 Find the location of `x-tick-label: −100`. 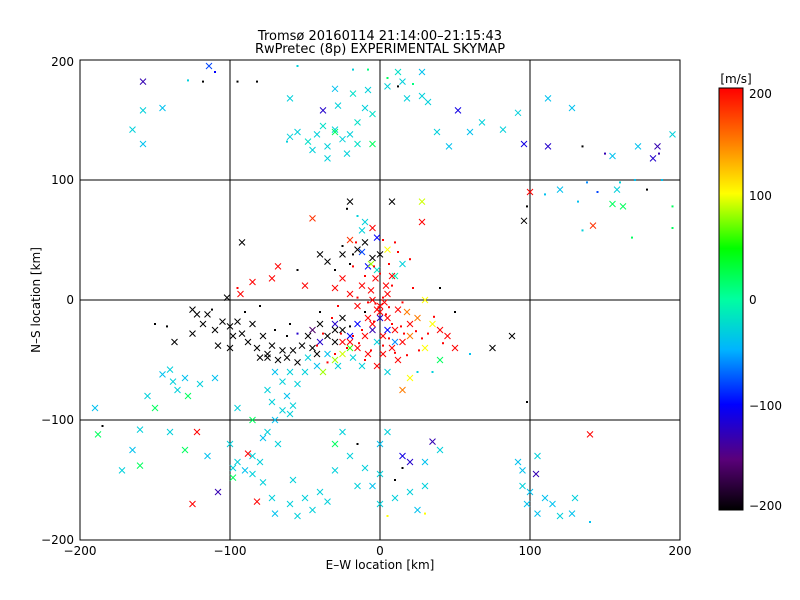

x-tick-label: −100 is located at coordinates (230, 551).